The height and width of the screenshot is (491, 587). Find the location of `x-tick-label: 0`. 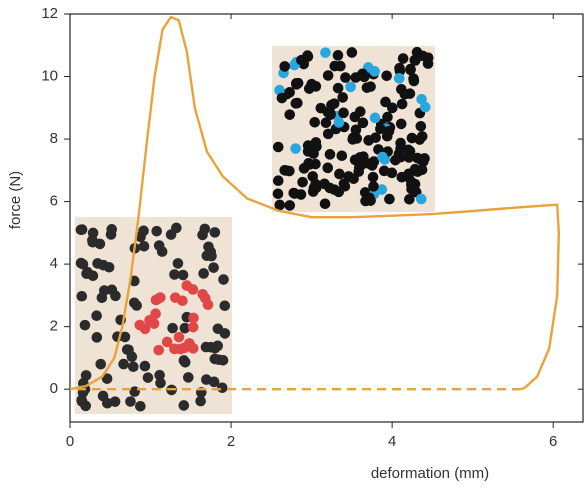

x-tick-label: 0 is located at coordinates (70, 441).